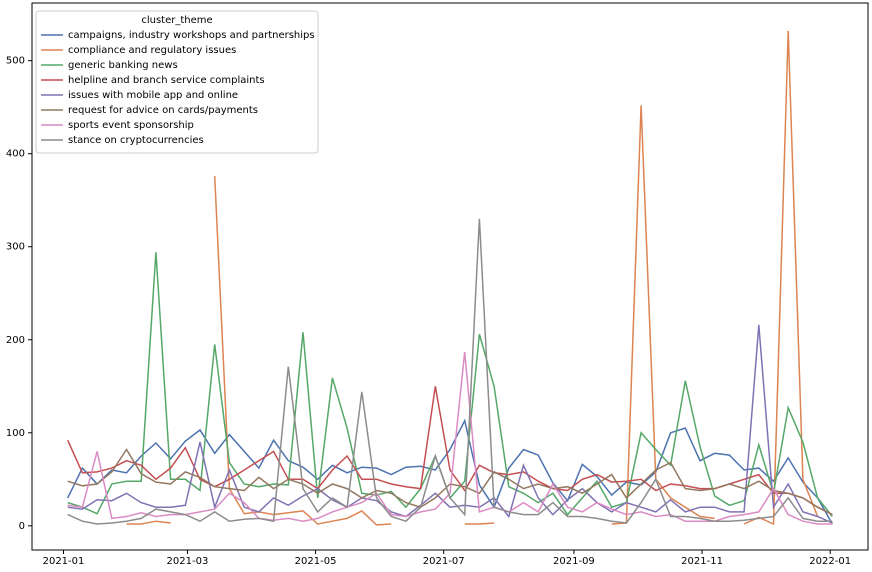 Image resolution: width=872 pixels, height=572 pixels. Describe the element at coordinates (166, 80) in the screenshot. I see `legend-label: helpline and branch service complaints` at that location.